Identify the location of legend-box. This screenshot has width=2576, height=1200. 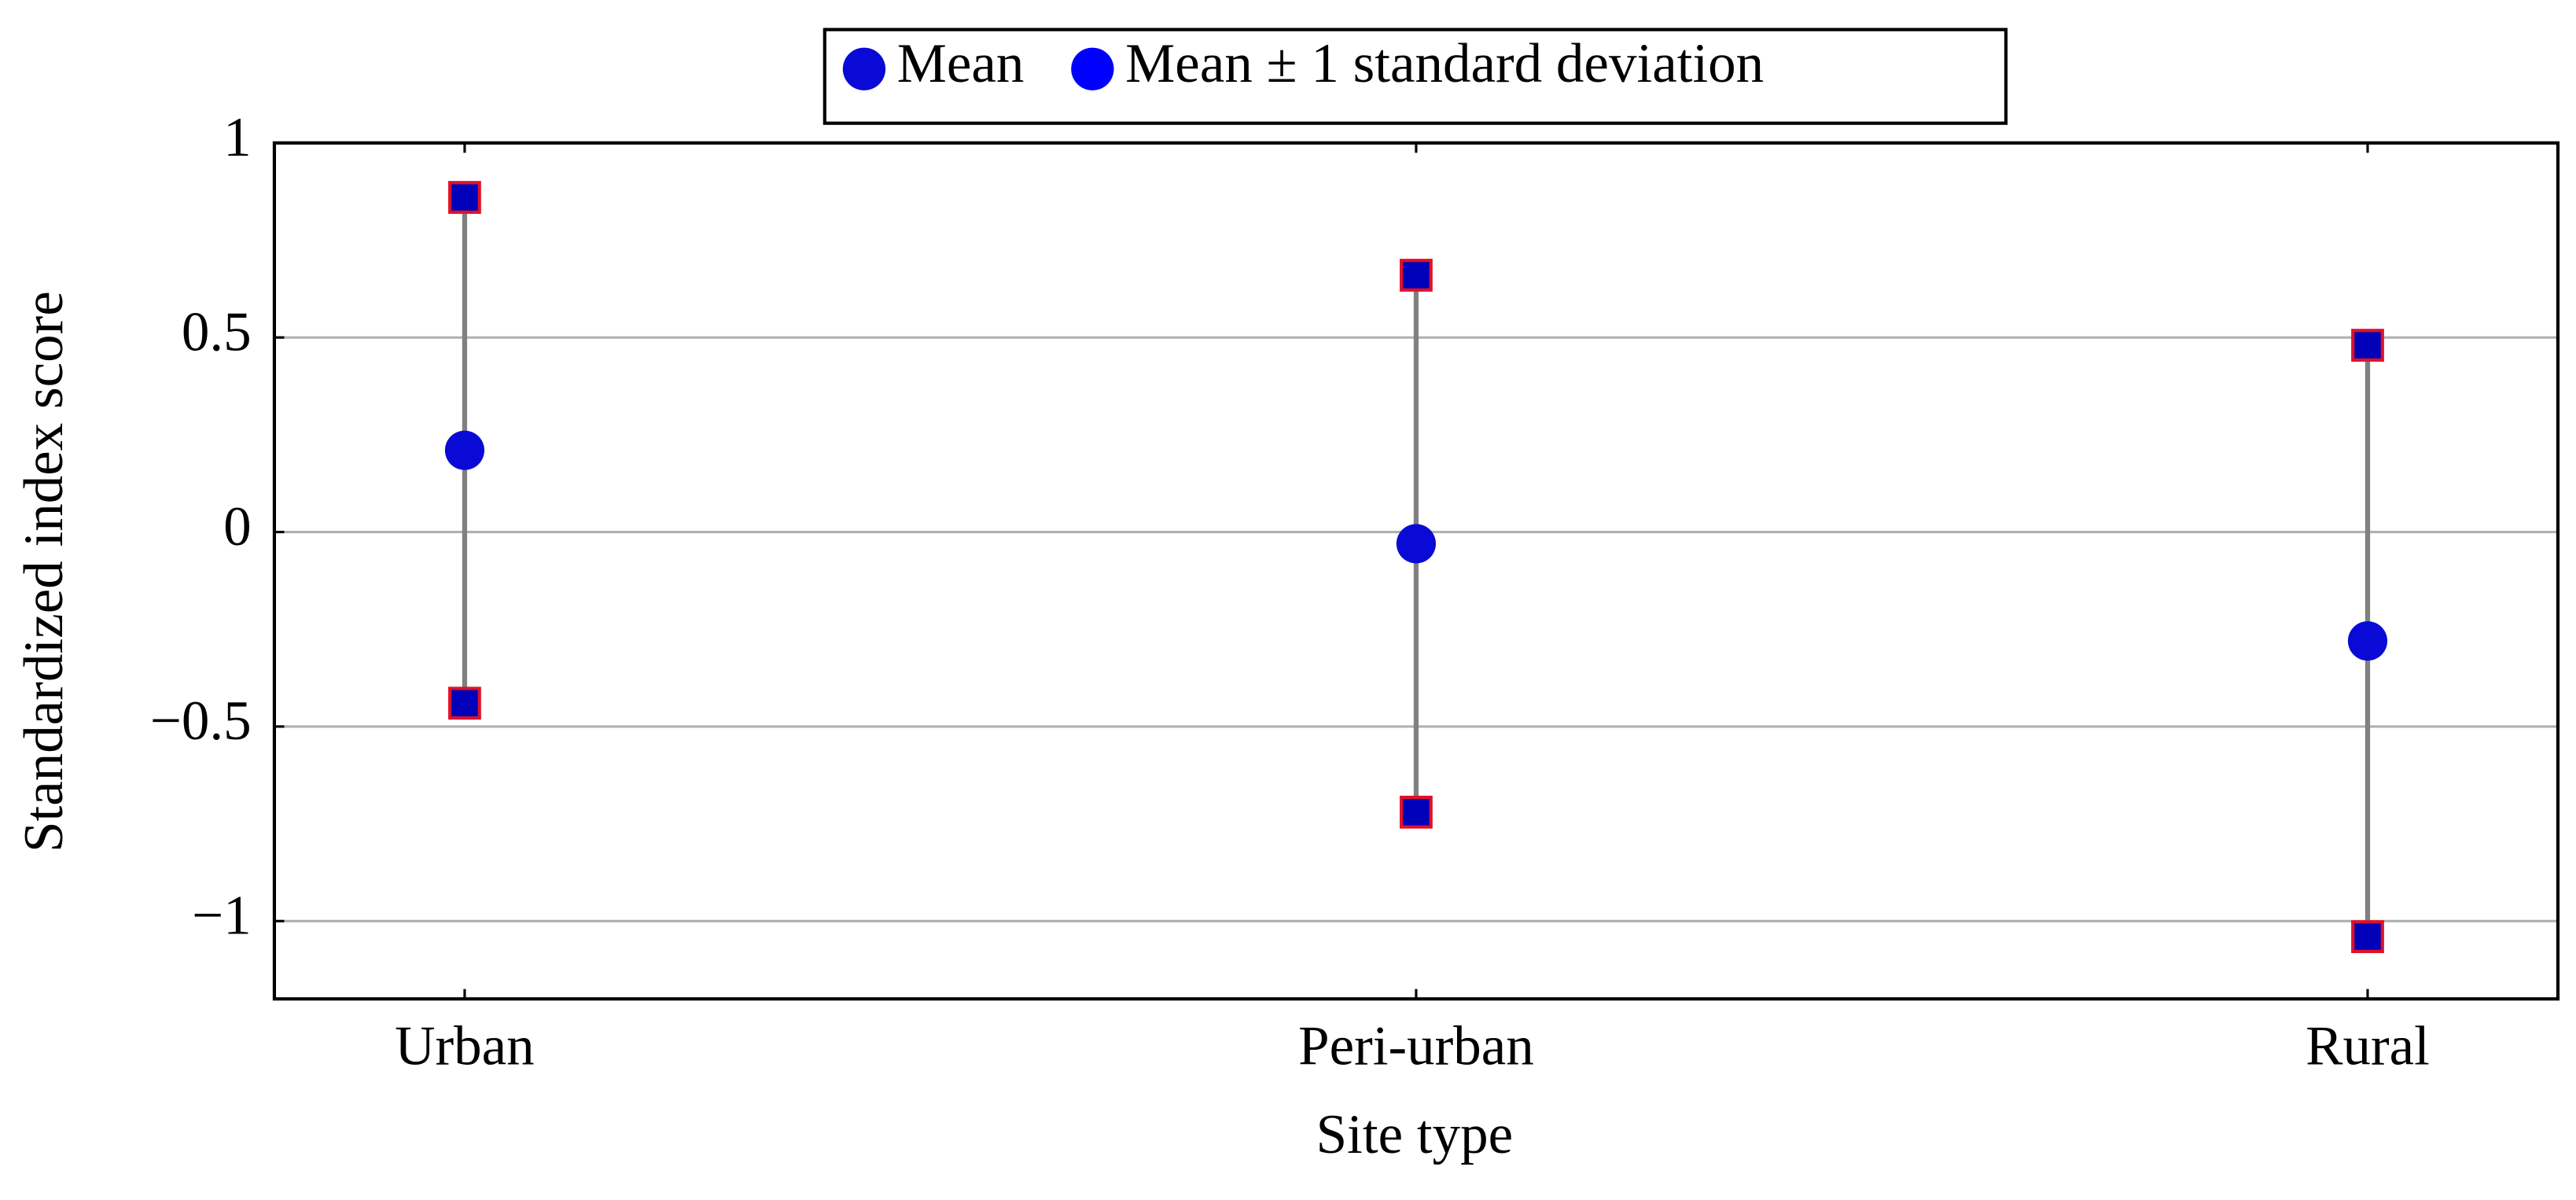
(1415, 76).